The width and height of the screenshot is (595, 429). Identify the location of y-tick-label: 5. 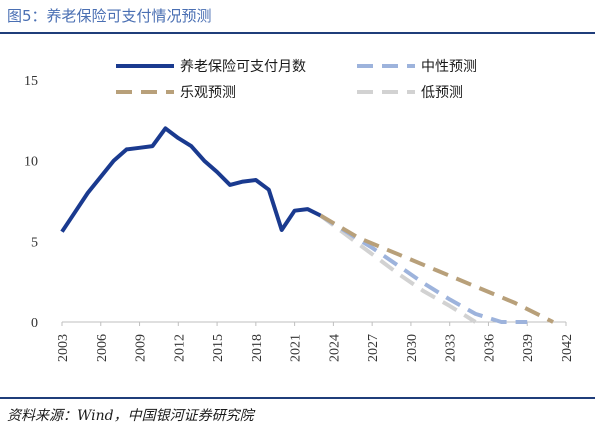
(34, 242).